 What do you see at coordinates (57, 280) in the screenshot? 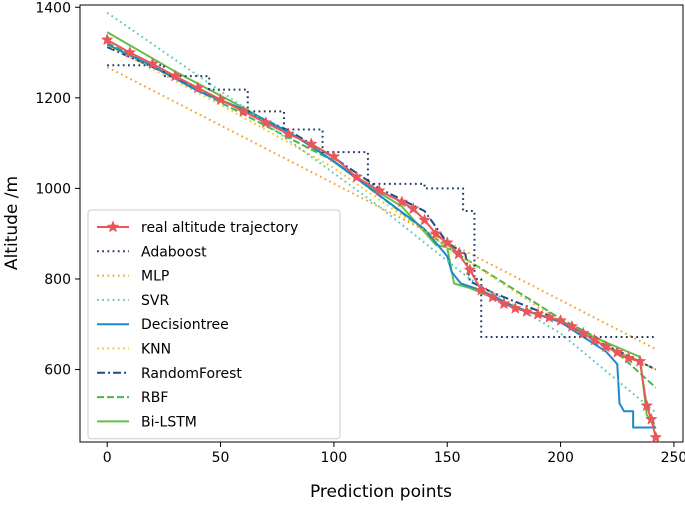
I see `y-tick-label: 800` at bounding box center [57, 280].